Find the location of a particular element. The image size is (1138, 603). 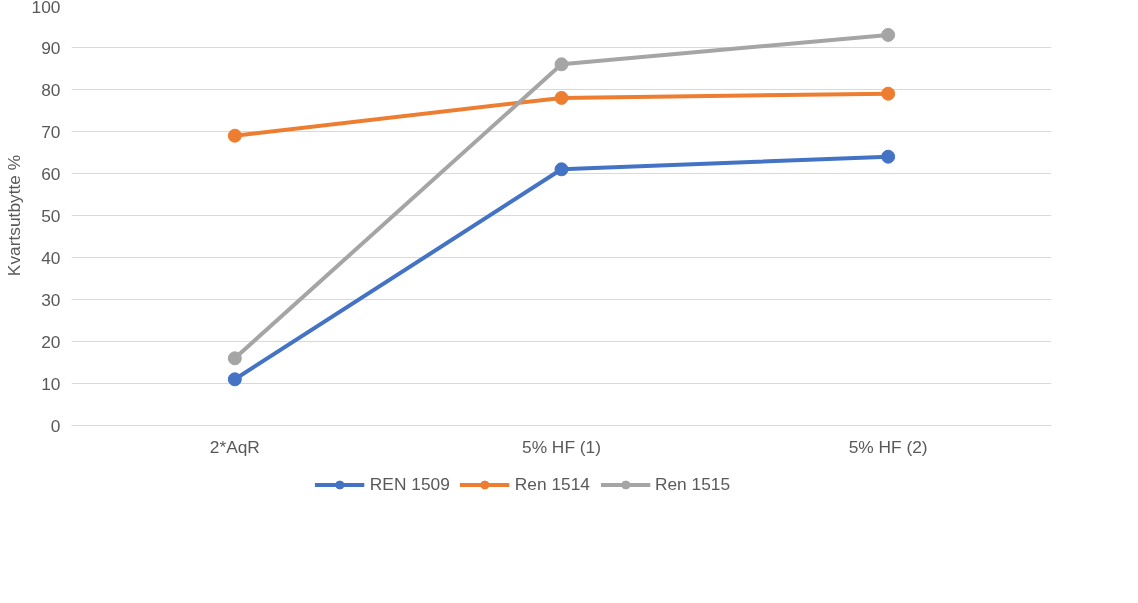

y-tick-label: 10 is located at coordinates (51, 383).